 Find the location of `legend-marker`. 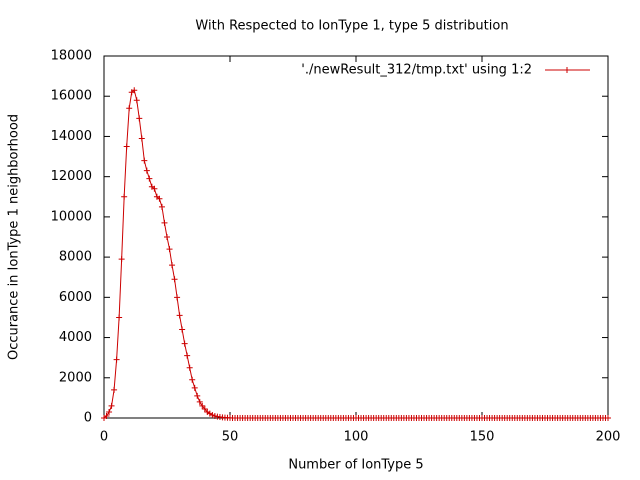

legend-marker is located at coordinates (567, 70).